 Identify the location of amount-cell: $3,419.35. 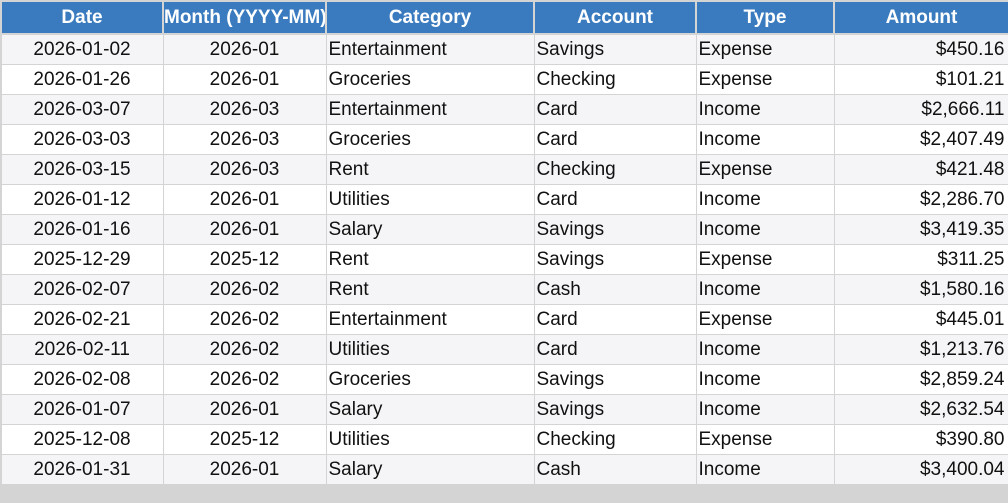
(920, 229).